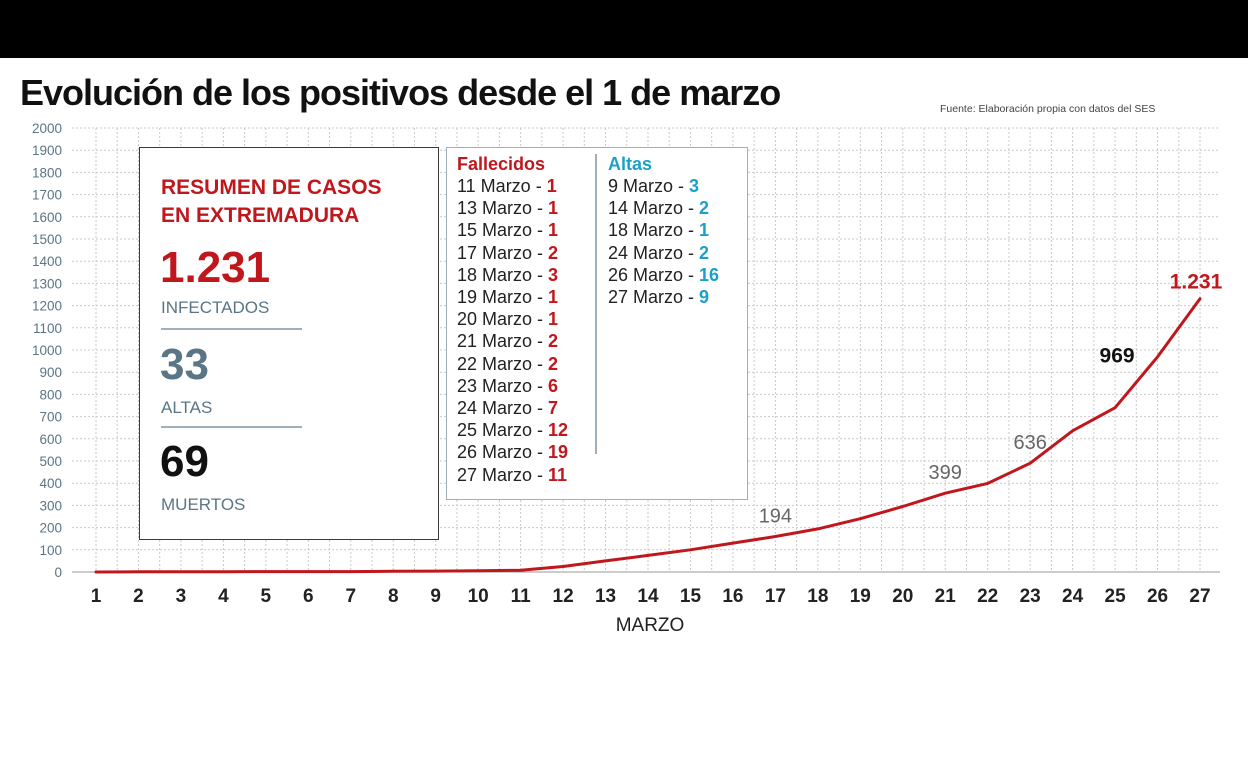 The width and height of the screenshot is (1248, 770). Describe the element at coordinates (1116, 596) in the screenshot. I see `x-tick-label: 25` at that location.